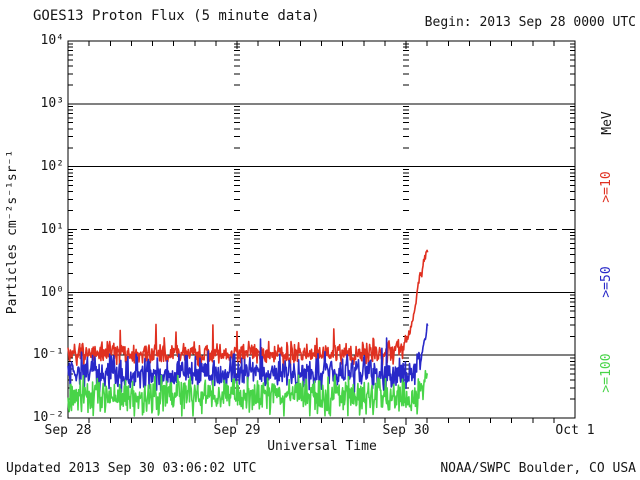  I want to click on y-tick-1e0: 10⁰, so click(52, 292).